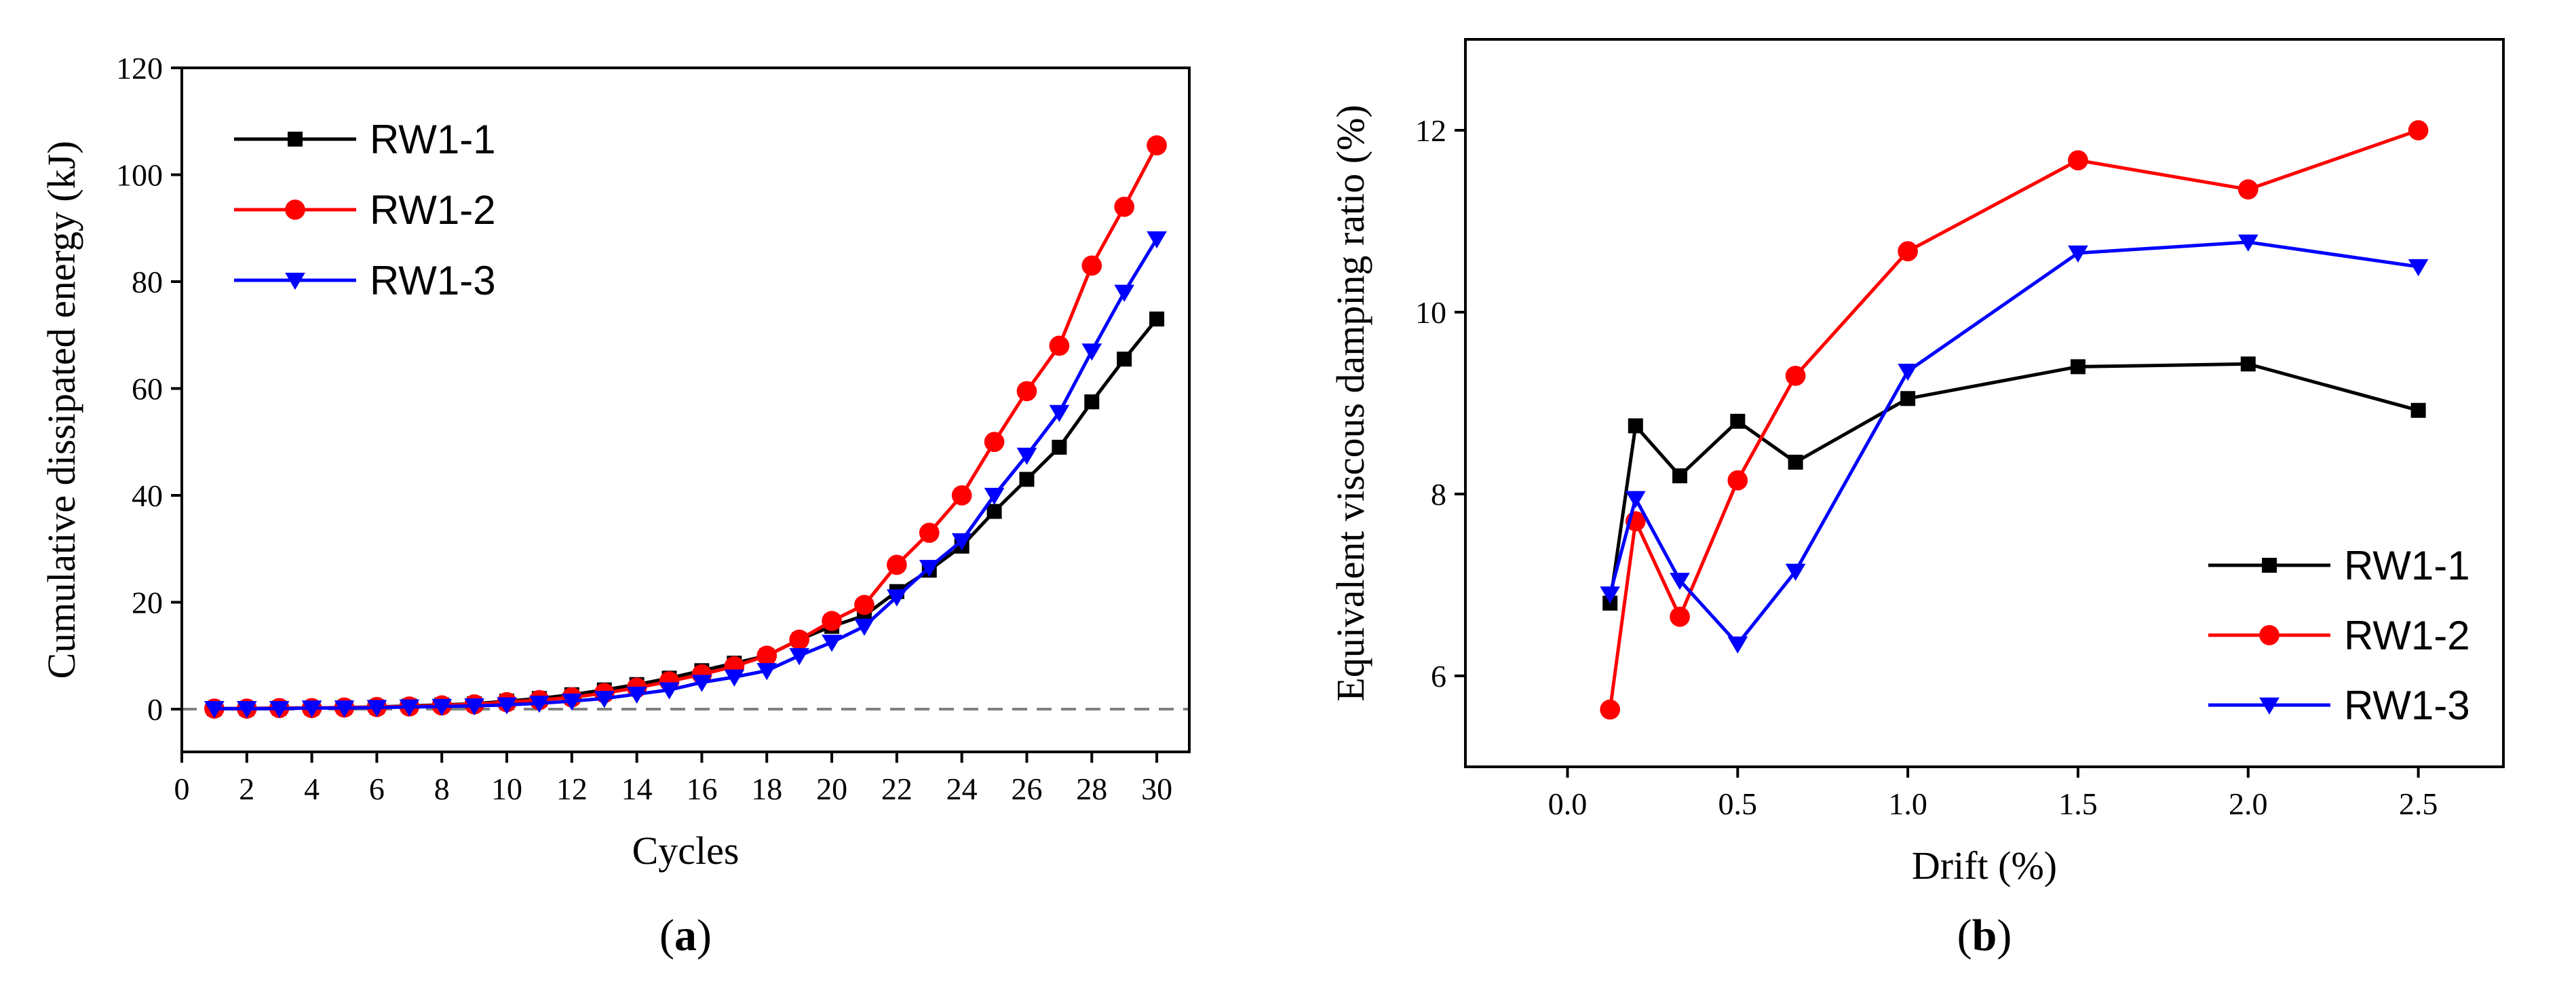 This screenshot has height=986, width=2576. I want to click on y-tick-label: 60, so click(147, 389).